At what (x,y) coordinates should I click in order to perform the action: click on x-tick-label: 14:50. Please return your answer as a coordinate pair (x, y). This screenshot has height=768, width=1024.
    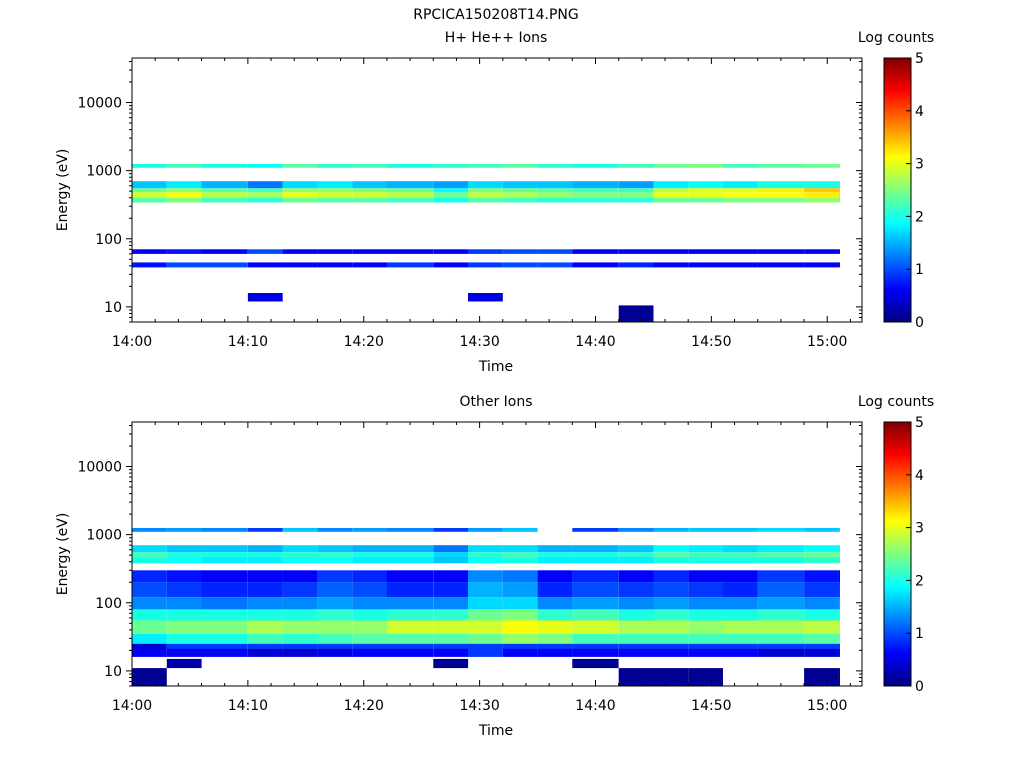
    Looking at the image, I should click on (711, 342).